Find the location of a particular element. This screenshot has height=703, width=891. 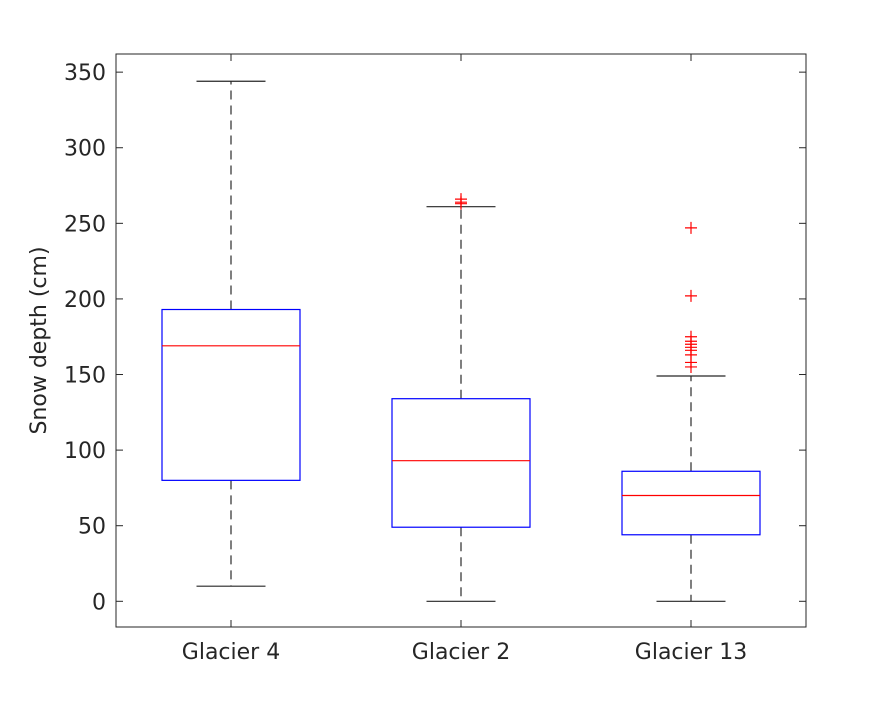

y-axis-label: Snow depth (cm) is located at coordinates (39, 340).